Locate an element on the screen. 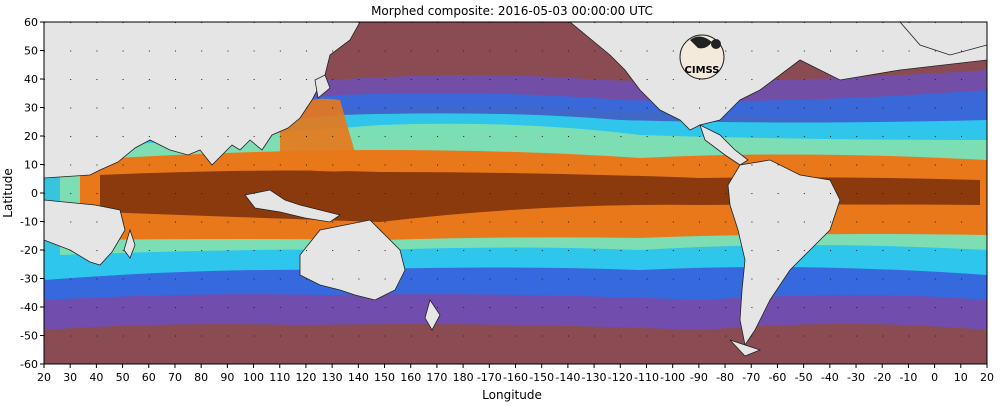 The image size is (1004, 410). x-tick-label: 10 is located at coordinates (961, 377).